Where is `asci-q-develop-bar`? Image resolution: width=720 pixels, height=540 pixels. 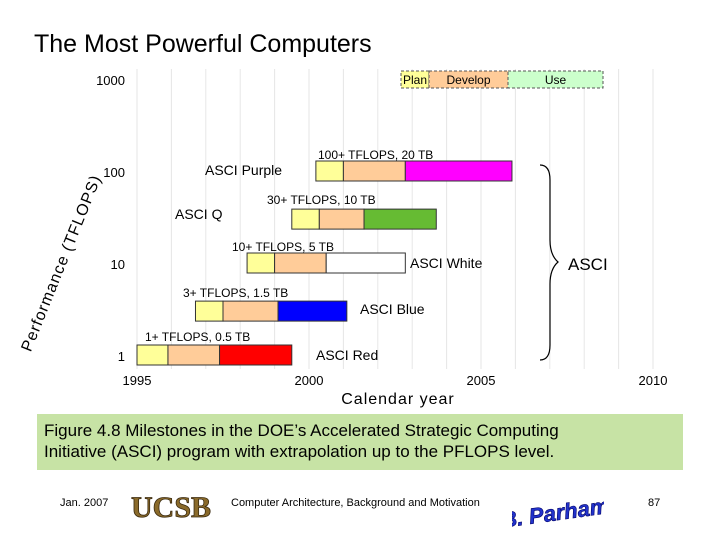
asci-q-develop-bar is located at coordinates (341, 219).